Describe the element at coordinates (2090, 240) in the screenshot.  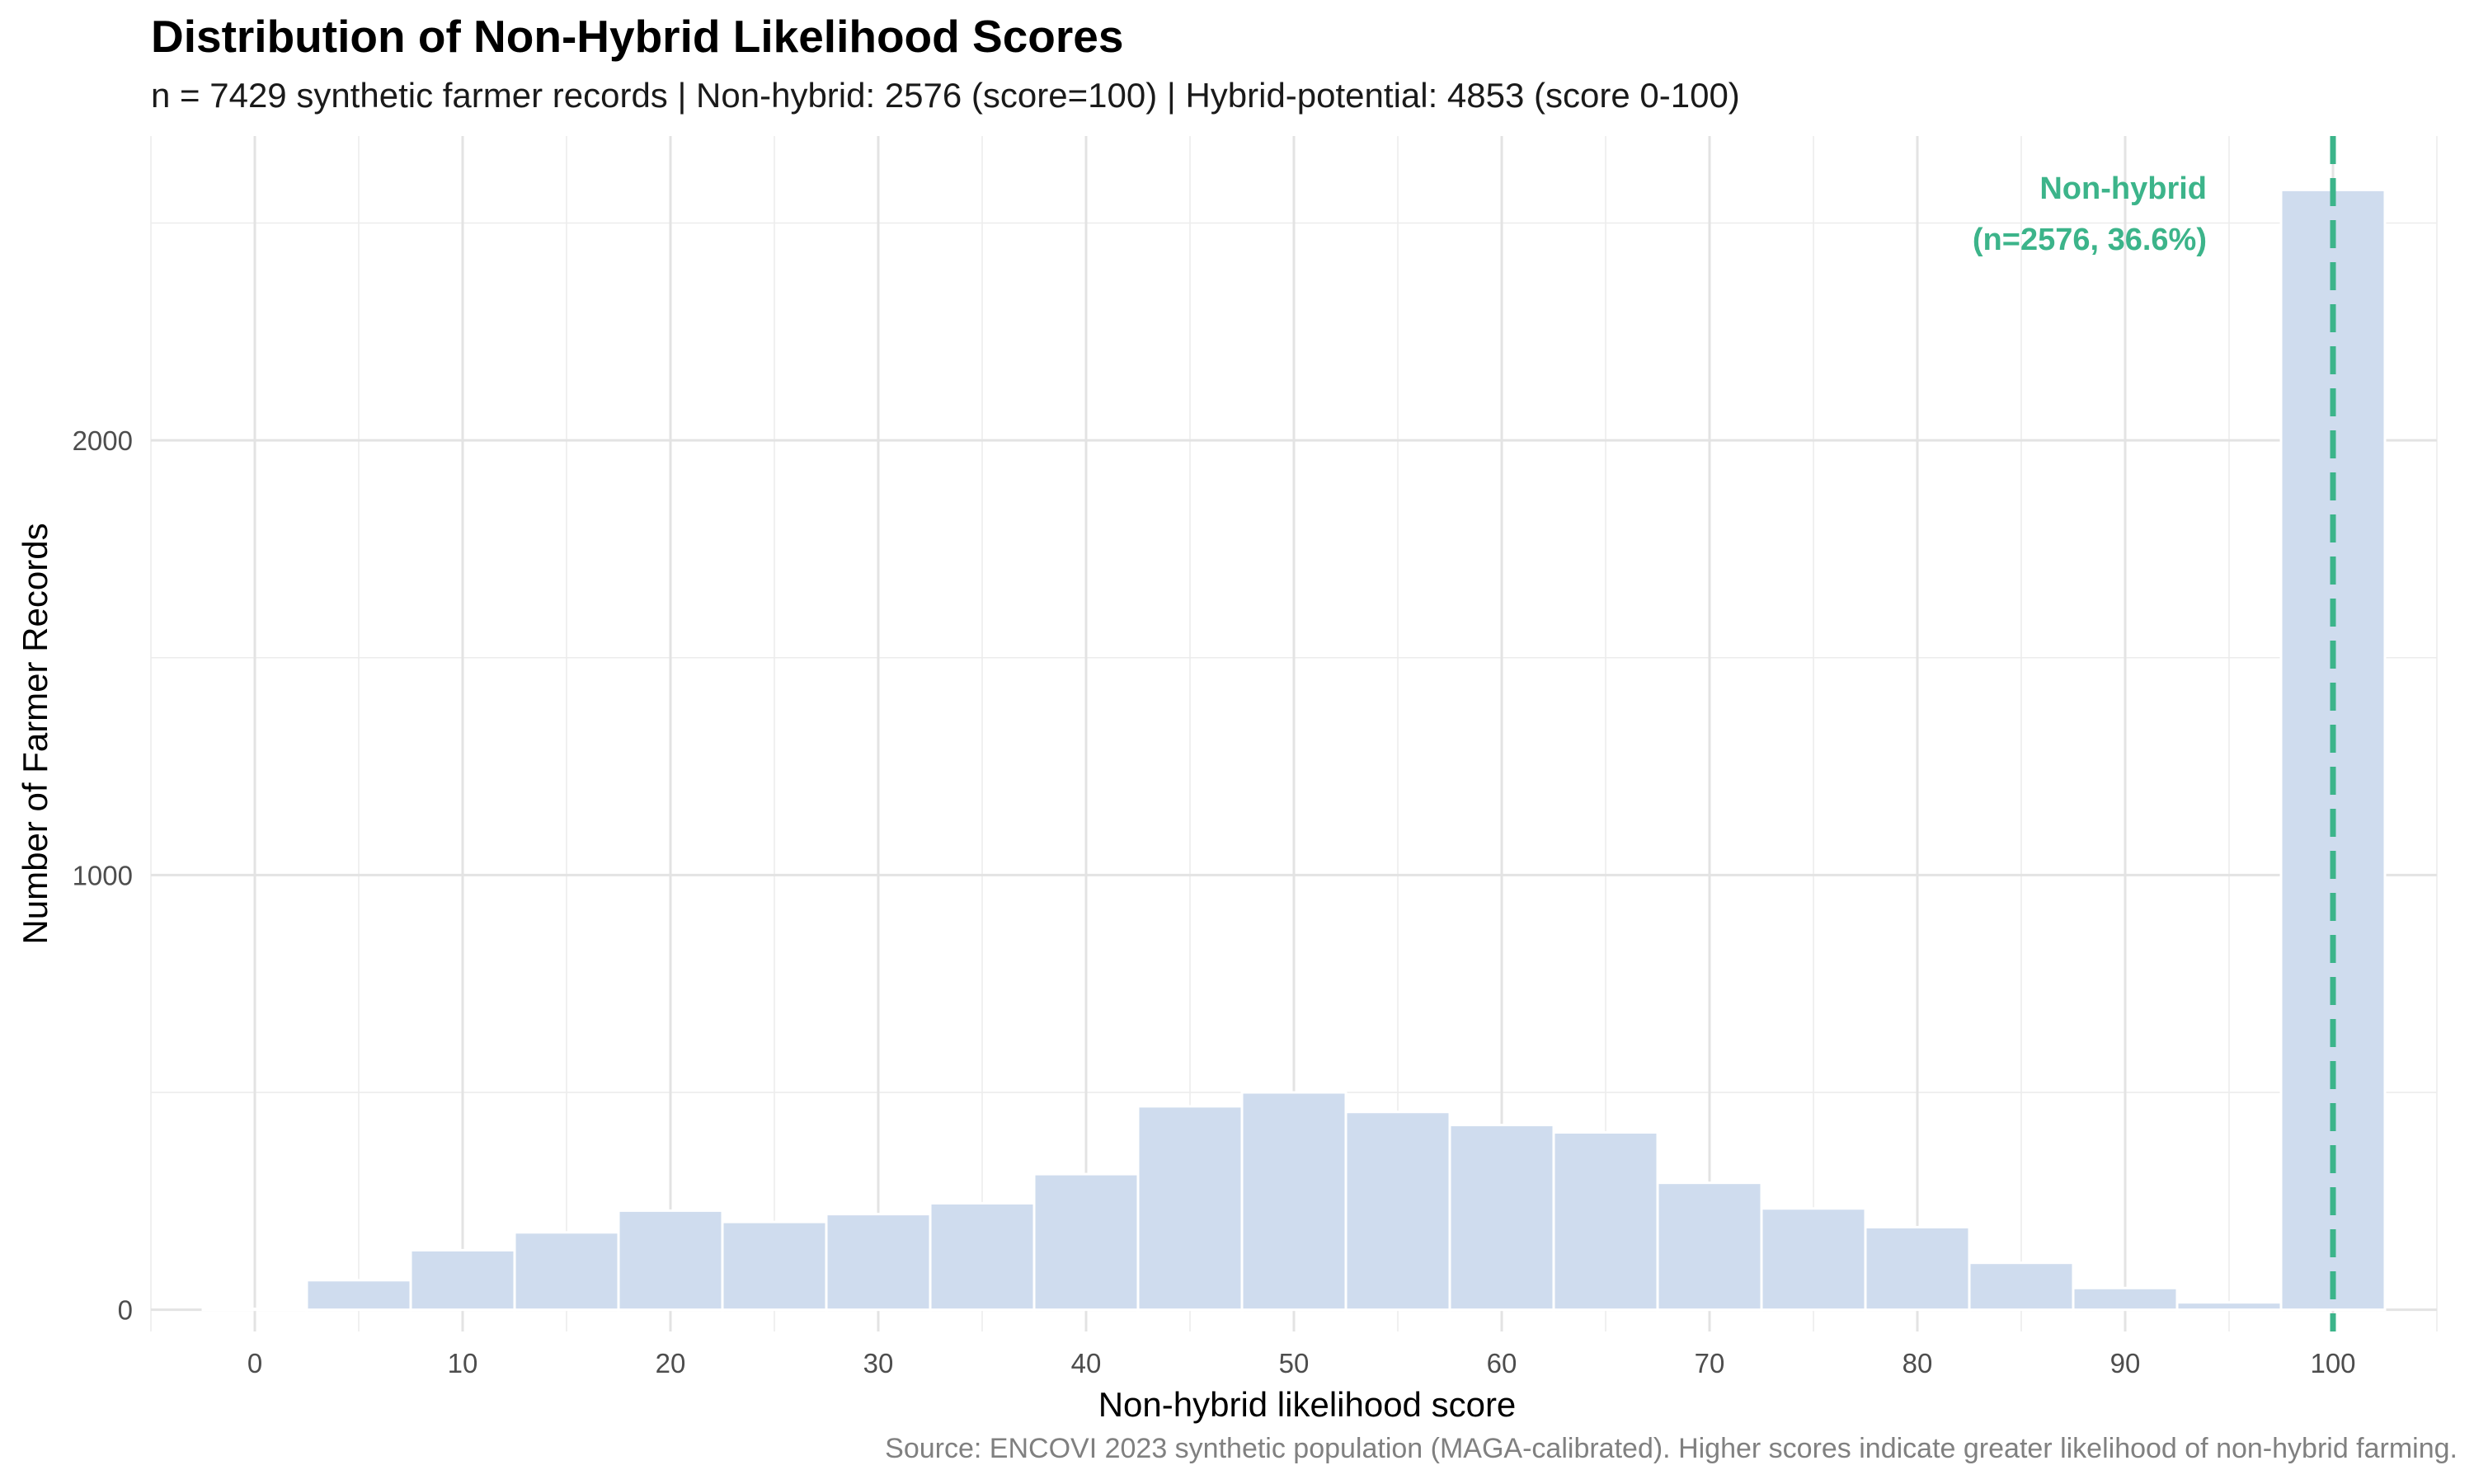
I see `annotation-line-2: (n=2576, 36.6%)` at that location.